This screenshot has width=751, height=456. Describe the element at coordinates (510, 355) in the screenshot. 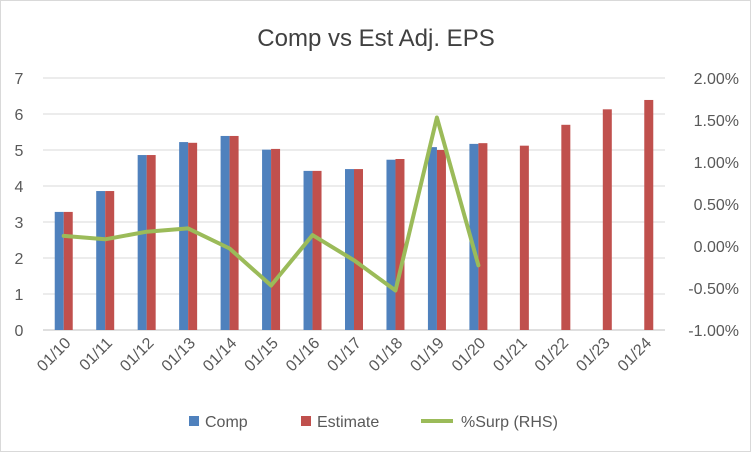

I see `x-tick-label: 01/21` at that location.